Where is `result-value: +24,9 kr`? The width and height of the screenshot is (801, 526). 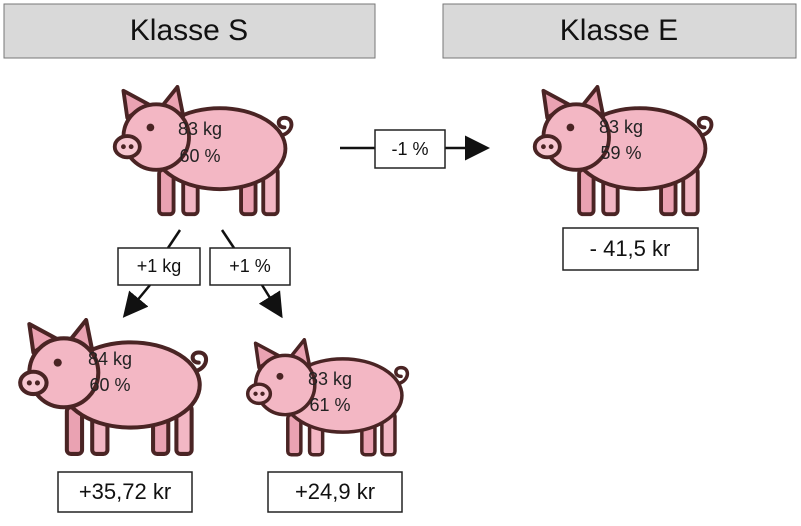
result-value: +24,9 kr is located at coordinates (335, 491).